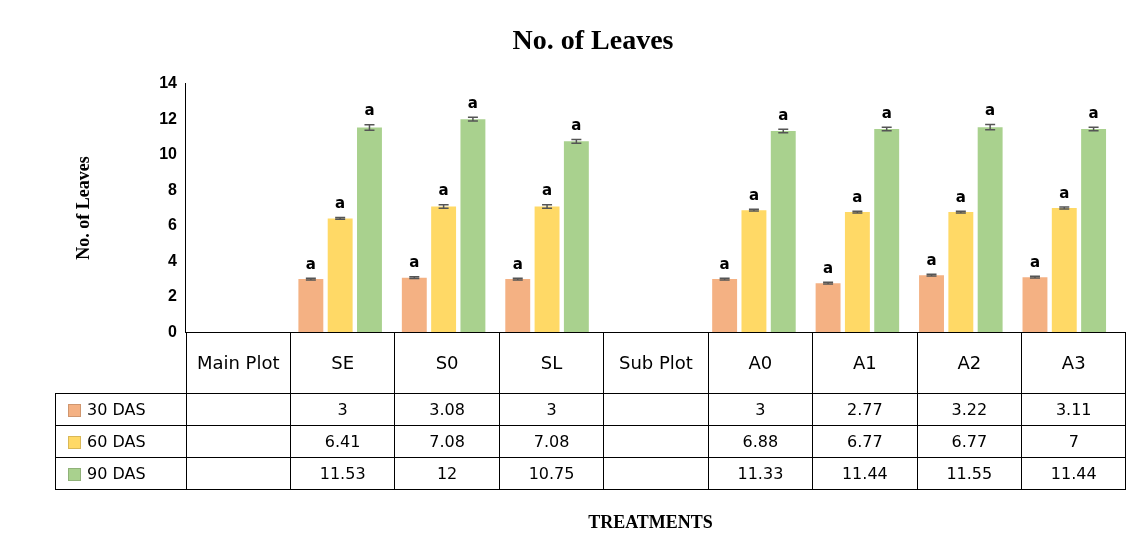 The image size is (1146, 542). I want to click on y-tick-label: 10, so click(168, 154).